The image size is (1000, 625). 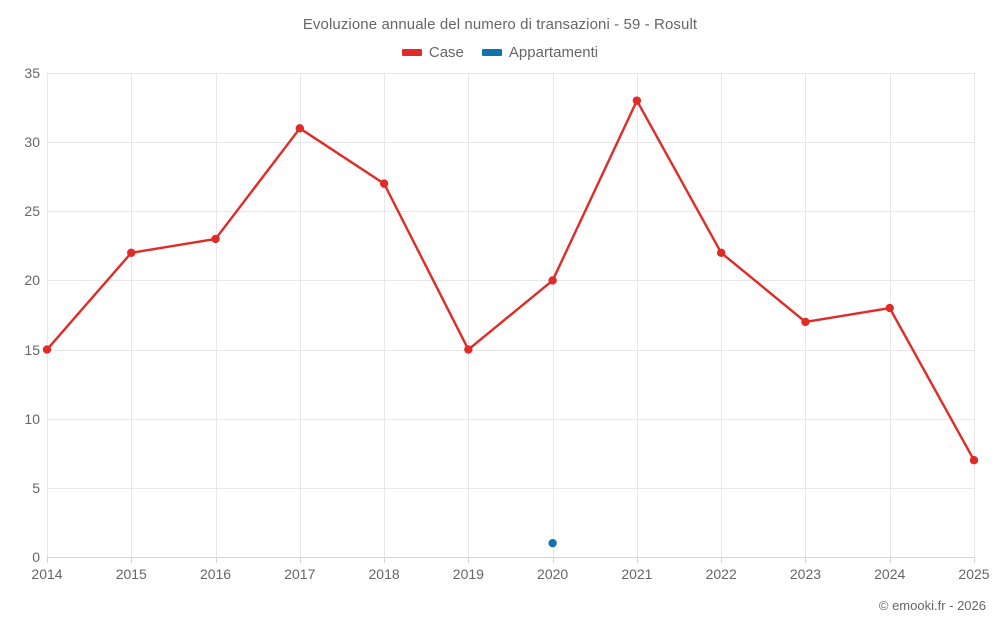 I want to click on legend-swatch-appartamenti, so click(x=491, y=52).